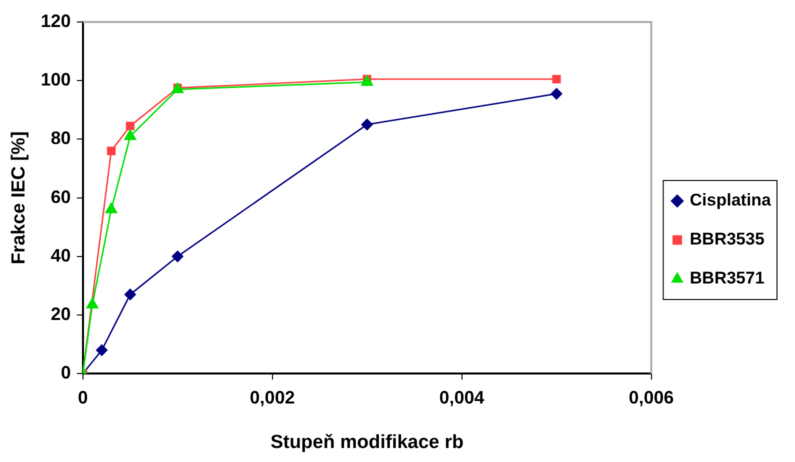 This screenshot has height=462, width=795. I want to click on y-tick-label: 120, so click(55, 20).